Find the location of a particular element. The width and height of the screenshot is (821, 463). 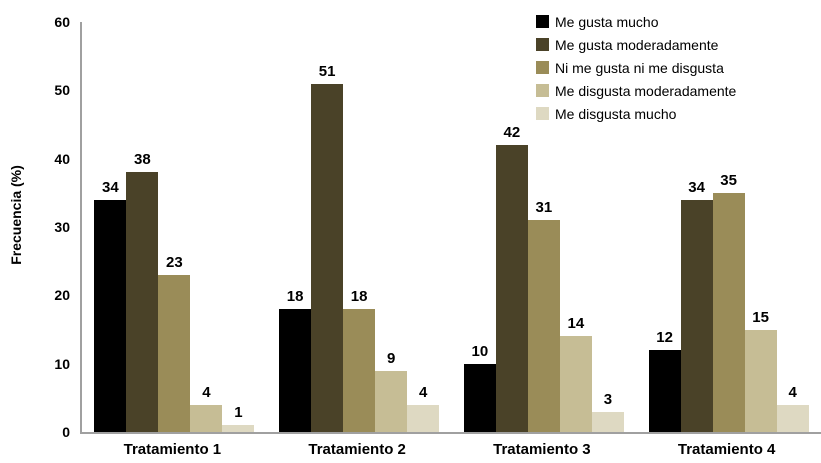

legend-item: Me disgusta moderadamente is located at coordinates (636, 90).